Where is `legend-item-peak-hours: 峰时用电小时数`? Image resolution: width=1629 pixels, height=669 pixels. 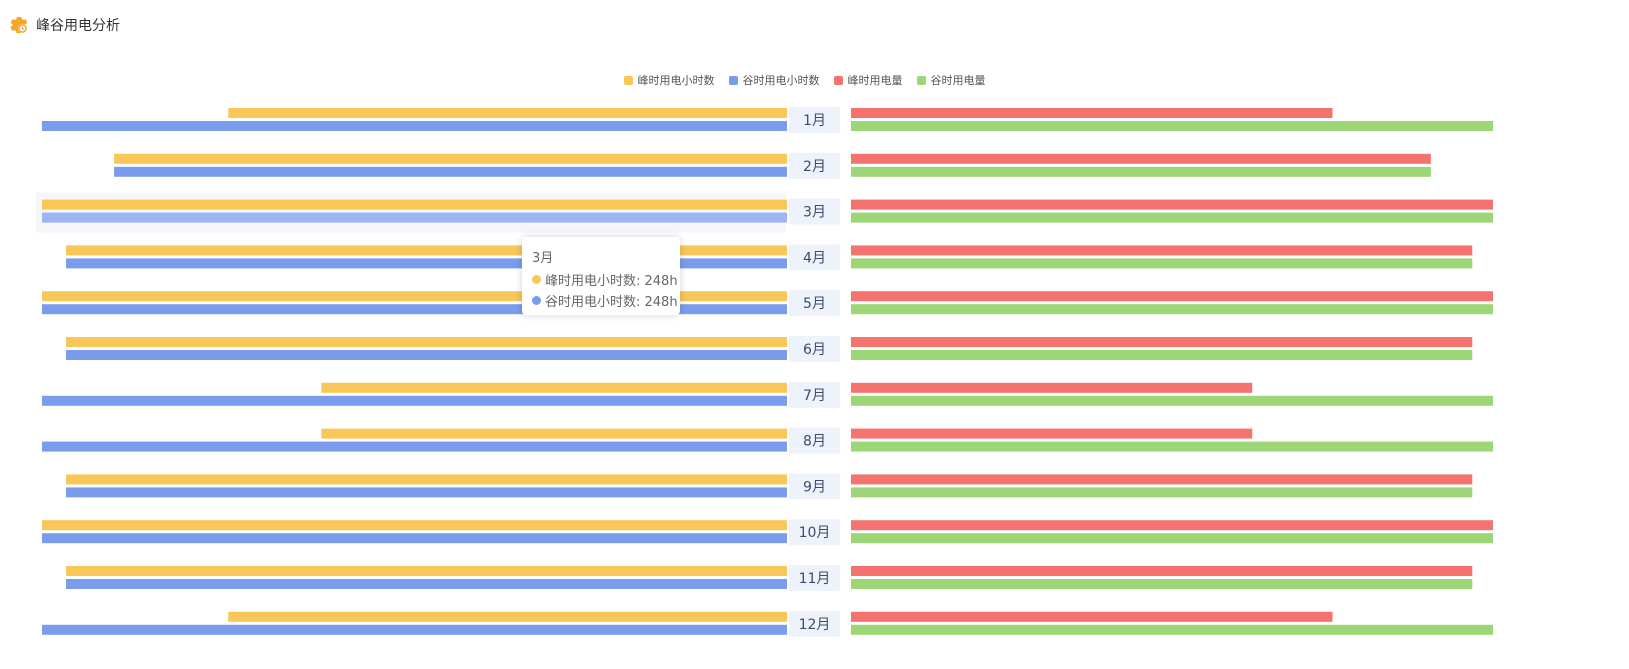
legend-item-peak-hours: 峰时用电小时数 is located at coordinates (669, 80).